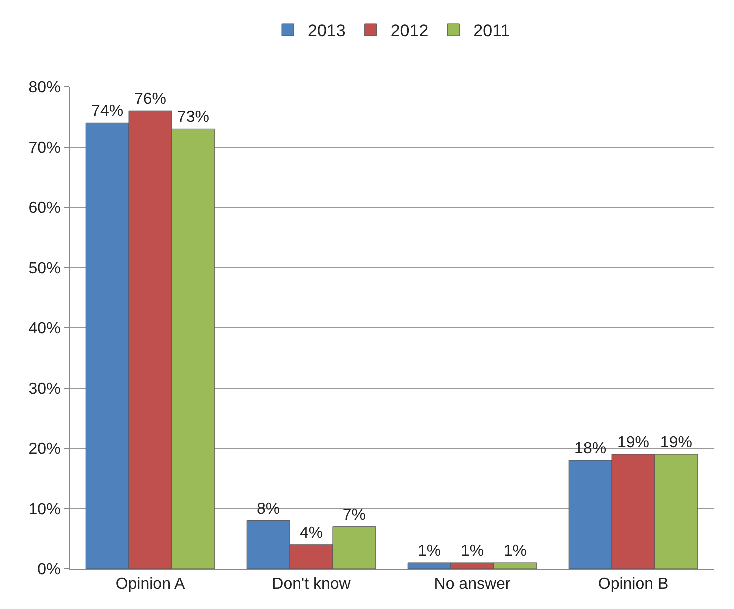 The width and height of the screenshot is (734, 609). I want to click on legend-label: 2011, so click(492, 31).